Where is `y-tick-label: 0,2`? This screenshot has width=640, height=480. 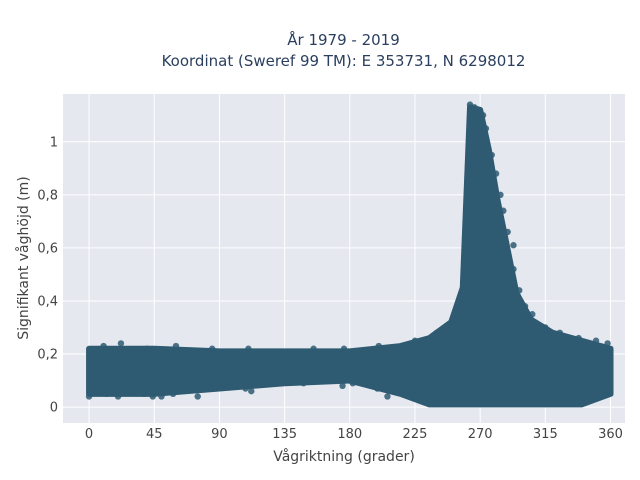
y-tick-label: 0,2 is located at coordinates (47, 355).